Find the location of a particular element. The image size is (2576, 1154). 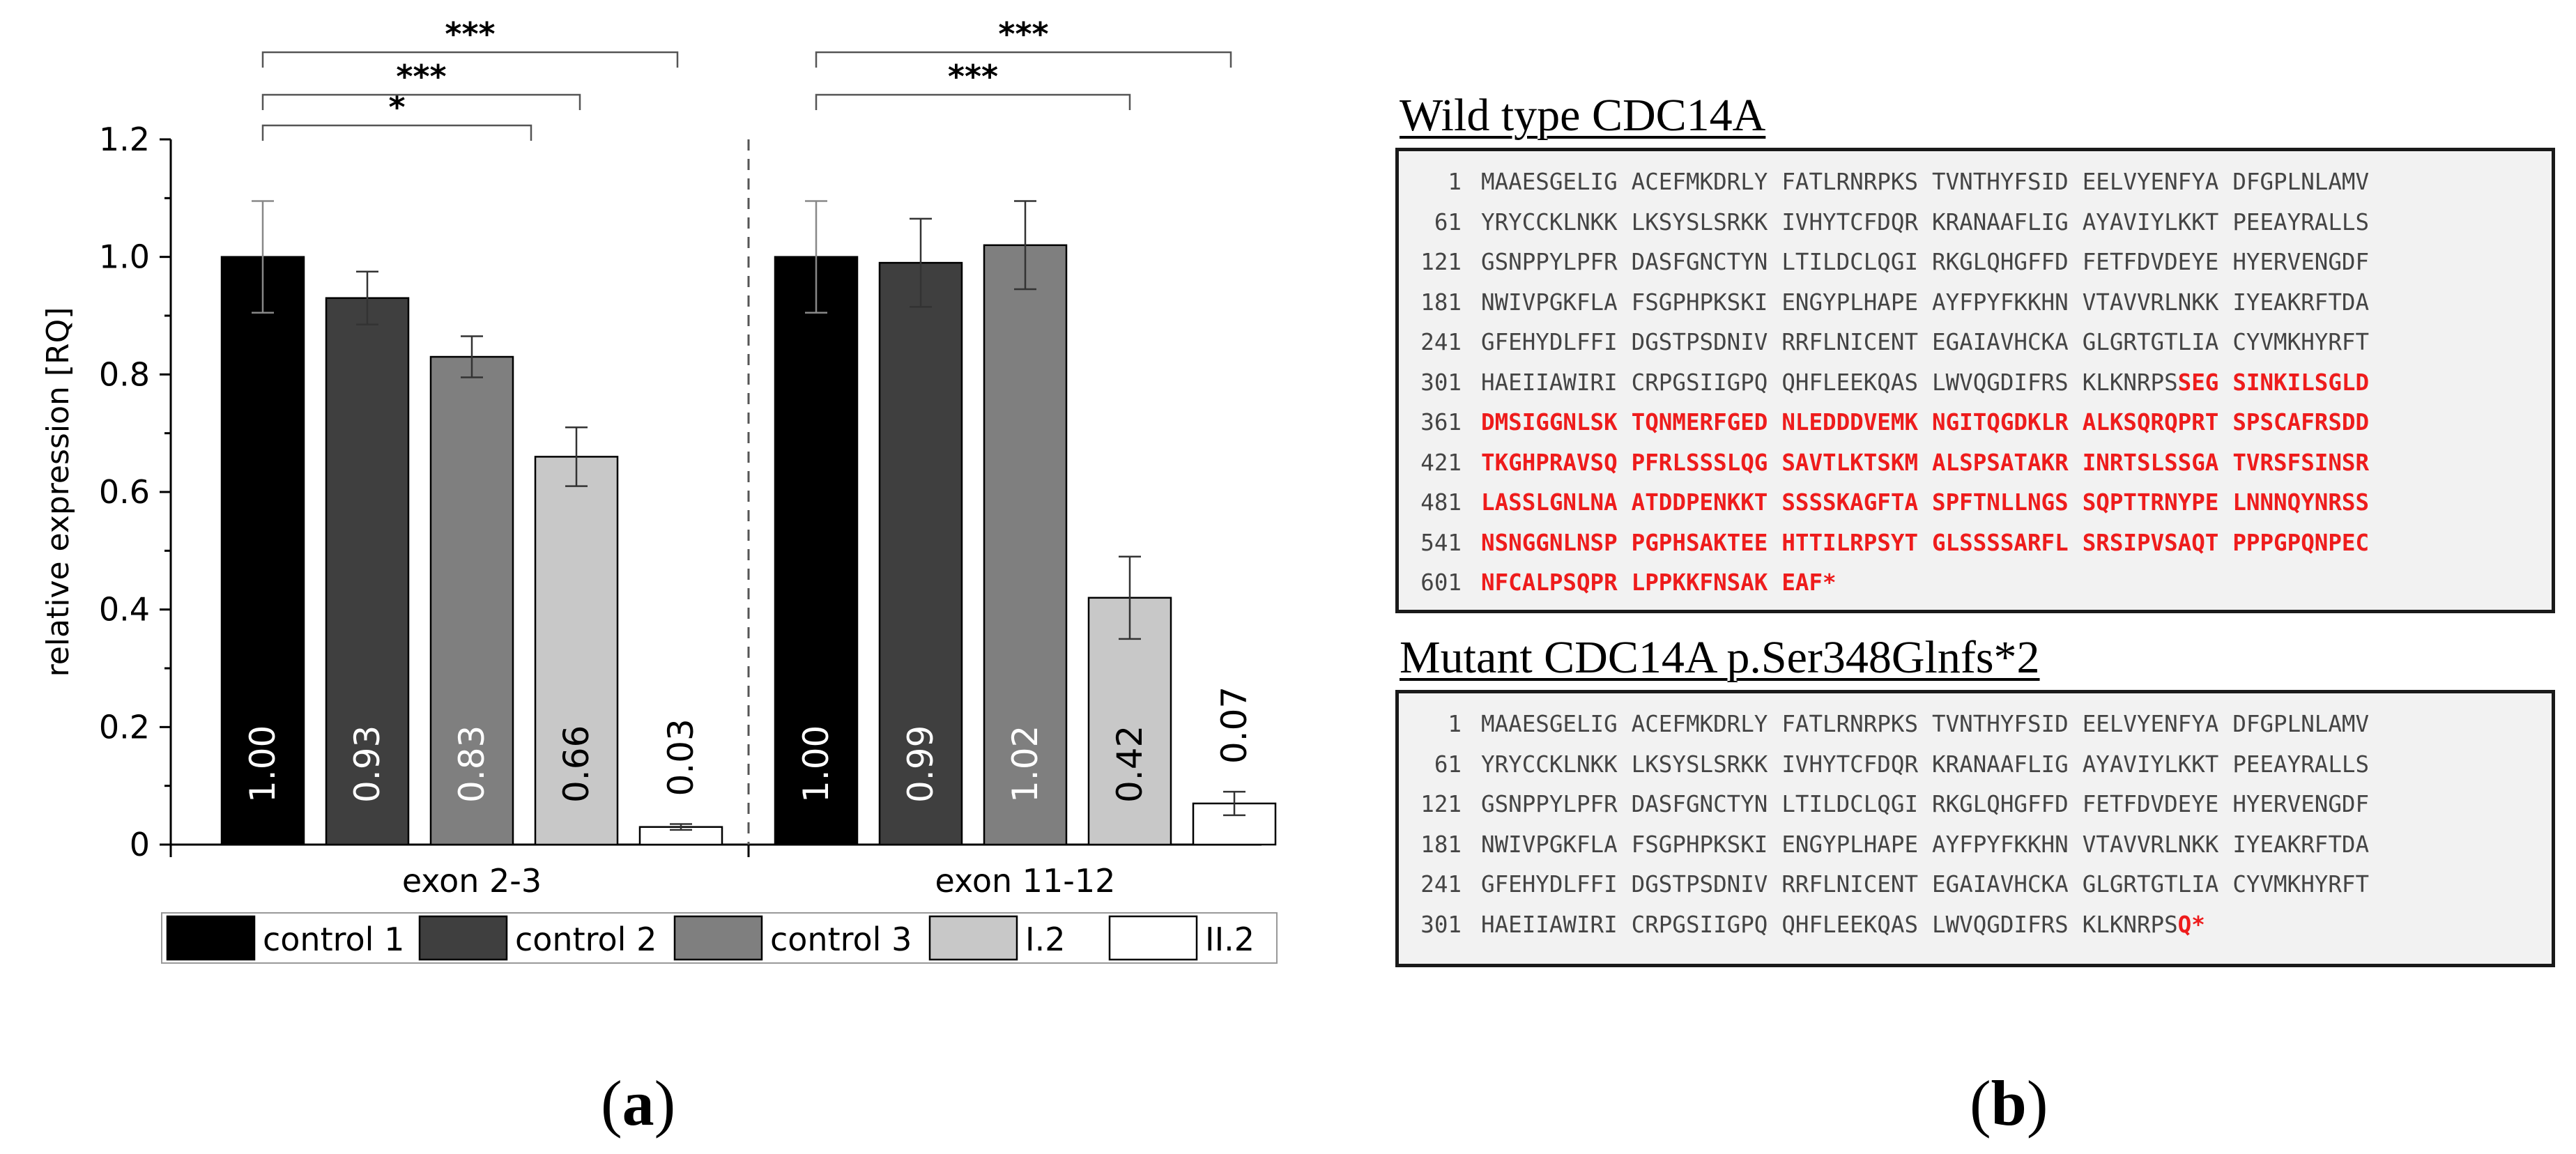

sequence-chunk: CYVMKHYRFT is located at coordinates (2301, 342).